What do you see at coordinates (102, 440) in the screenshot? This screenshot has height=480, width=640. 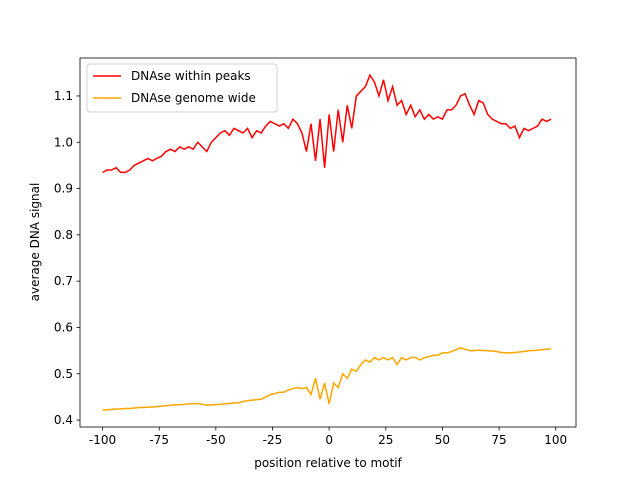 I see `x-tick-label: -100` at bounding box center [102, 440].